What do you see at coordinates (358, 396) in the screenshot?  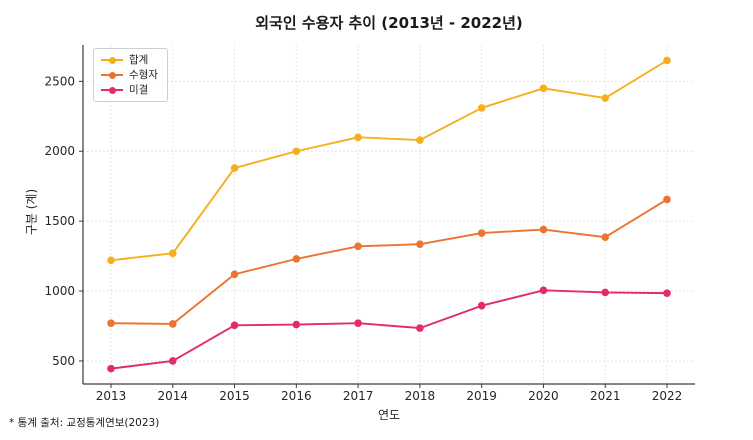 I see `x-tick-label: 2017` at bounding box center [358, 396].